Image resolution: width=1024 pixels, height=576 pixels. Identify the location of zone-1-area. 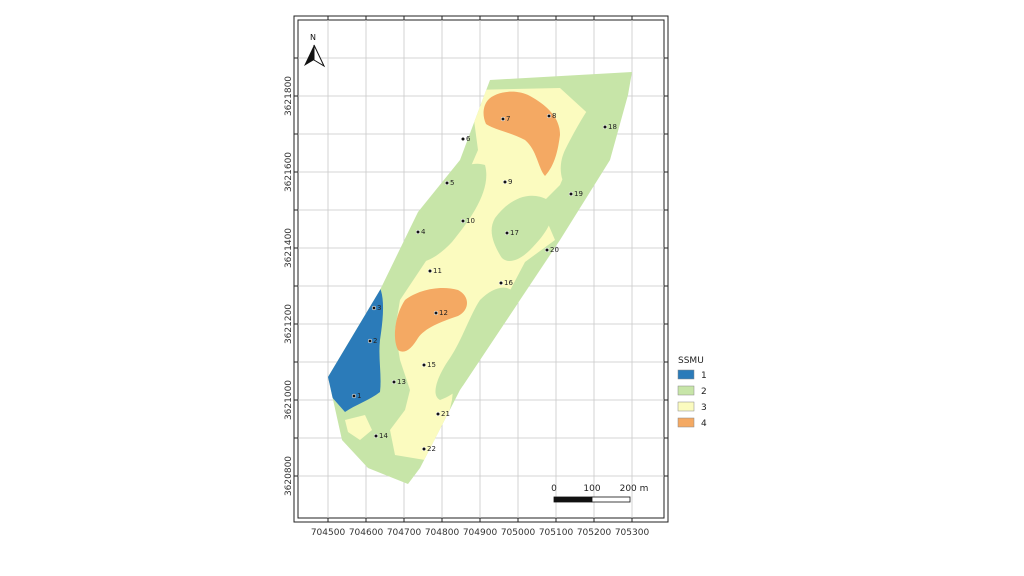
(355, 350).